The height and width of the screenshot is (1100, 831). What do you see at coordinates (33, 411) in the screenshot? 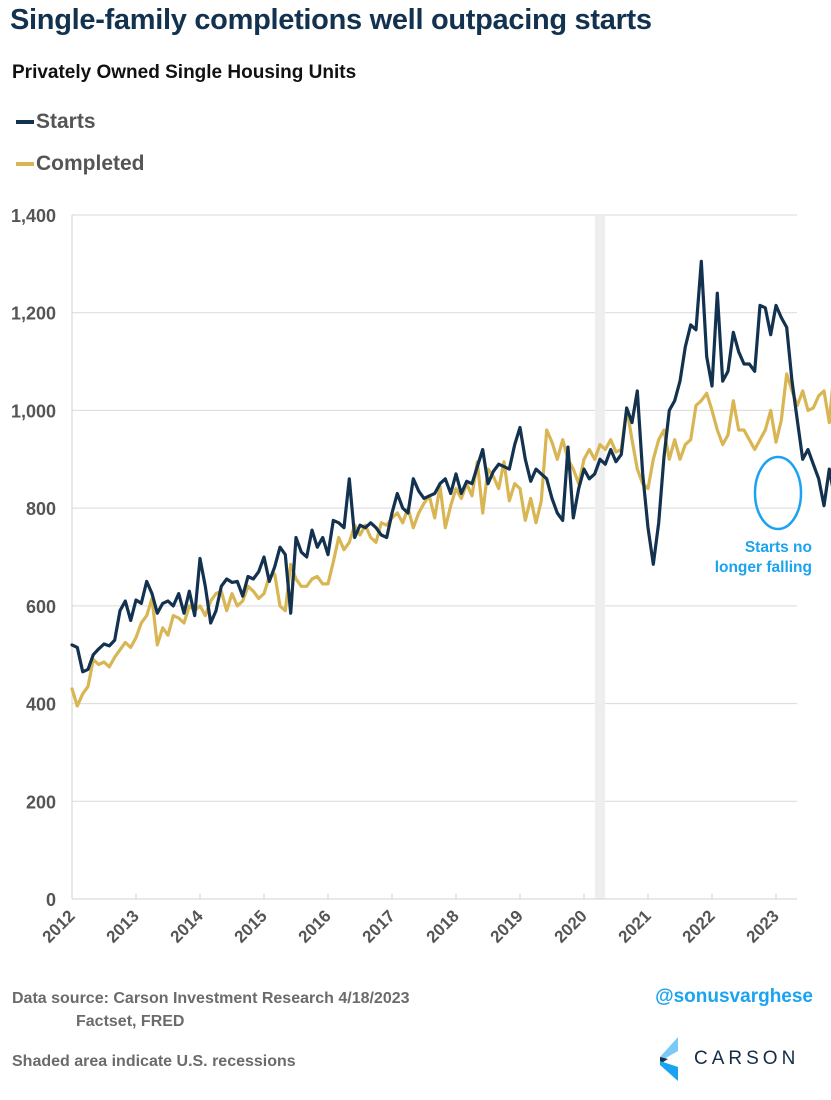
I see `y-tick-label: 1,000` at bounding box center [33, 411].